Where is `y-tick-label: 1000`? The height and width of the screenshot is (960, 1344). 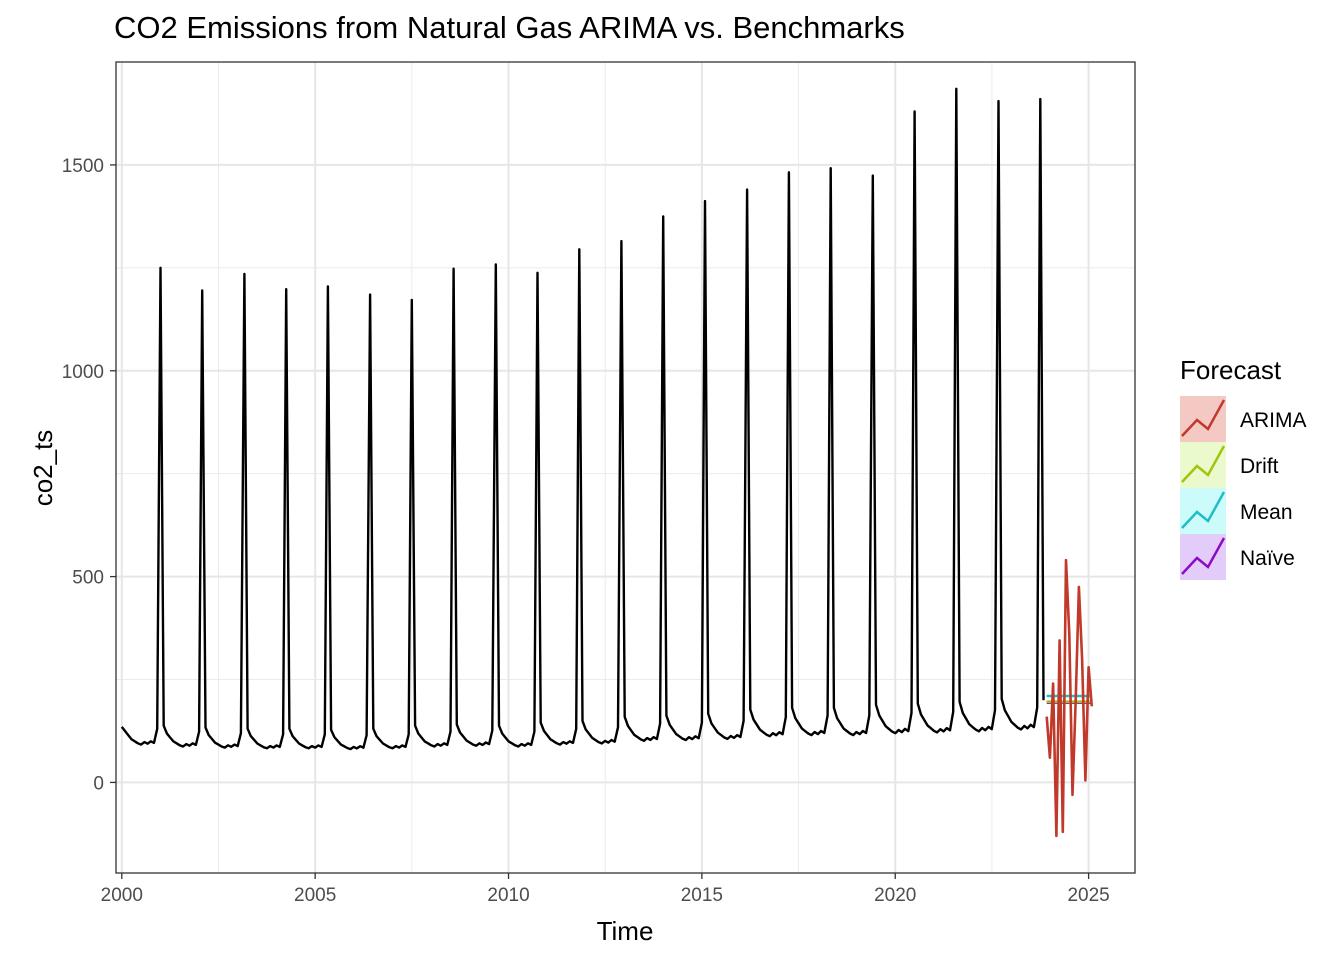
y-tick-label: 1000 is located at coordinates (83, 372).